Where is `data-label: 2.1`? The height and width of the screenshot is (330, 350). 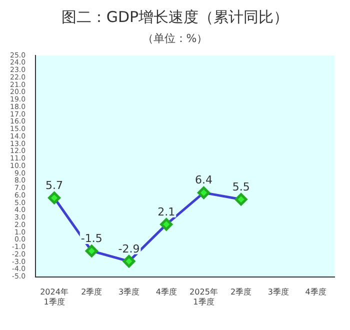 data-label: 2.1 is located at coordinates (167, 211).